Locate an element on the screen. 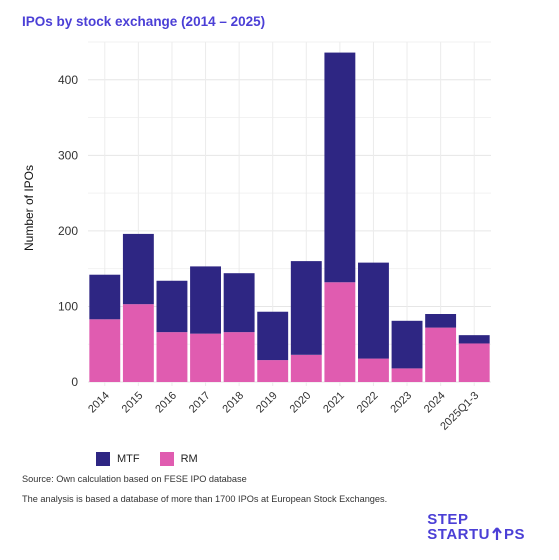  chart-title: IPOs by stock exchange (2014 – 2025) is located at coordinates (144, 21).